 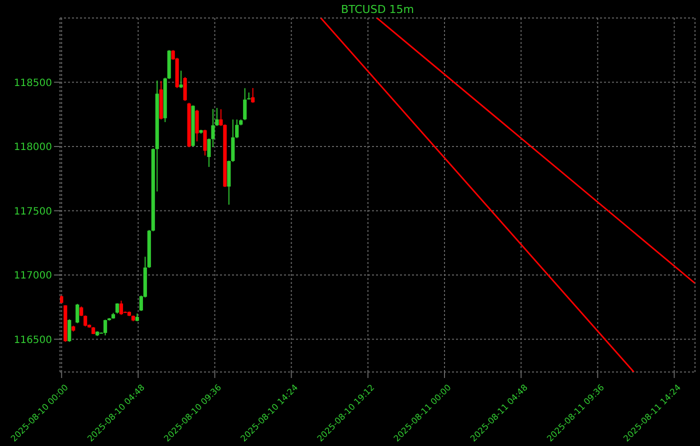 What do you see at coordinates (33, 340) in the screenshot?
I see `y-tick-label: 116500` at bounding box center [33, 340].